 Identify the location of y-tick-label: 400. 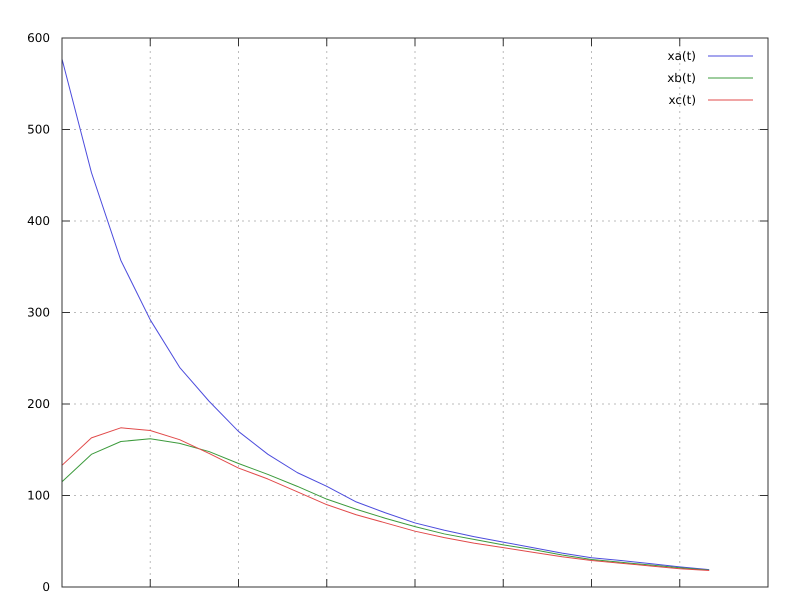
(38, 221).